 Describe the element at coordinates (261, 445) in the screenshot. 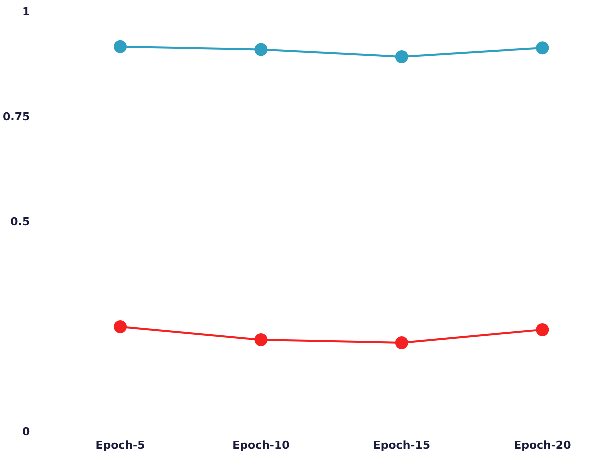

I see `x-tick-label: Epoch-10` at that location.